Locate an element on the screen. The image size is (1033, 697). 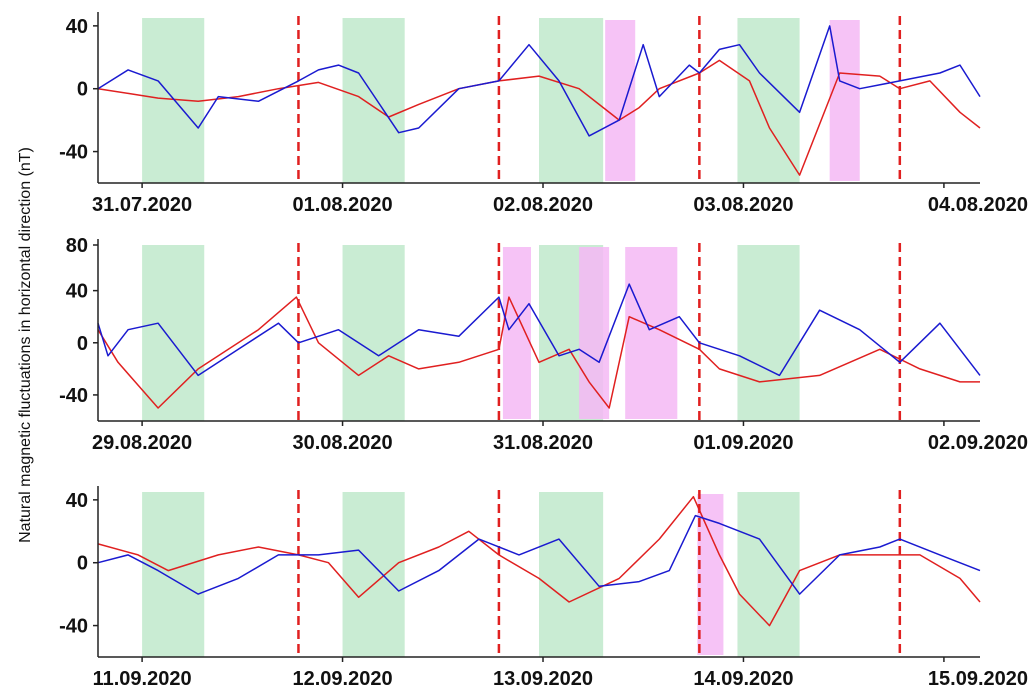
x-tick-label: 15.09.2020 is located at coordinates (978, 679).